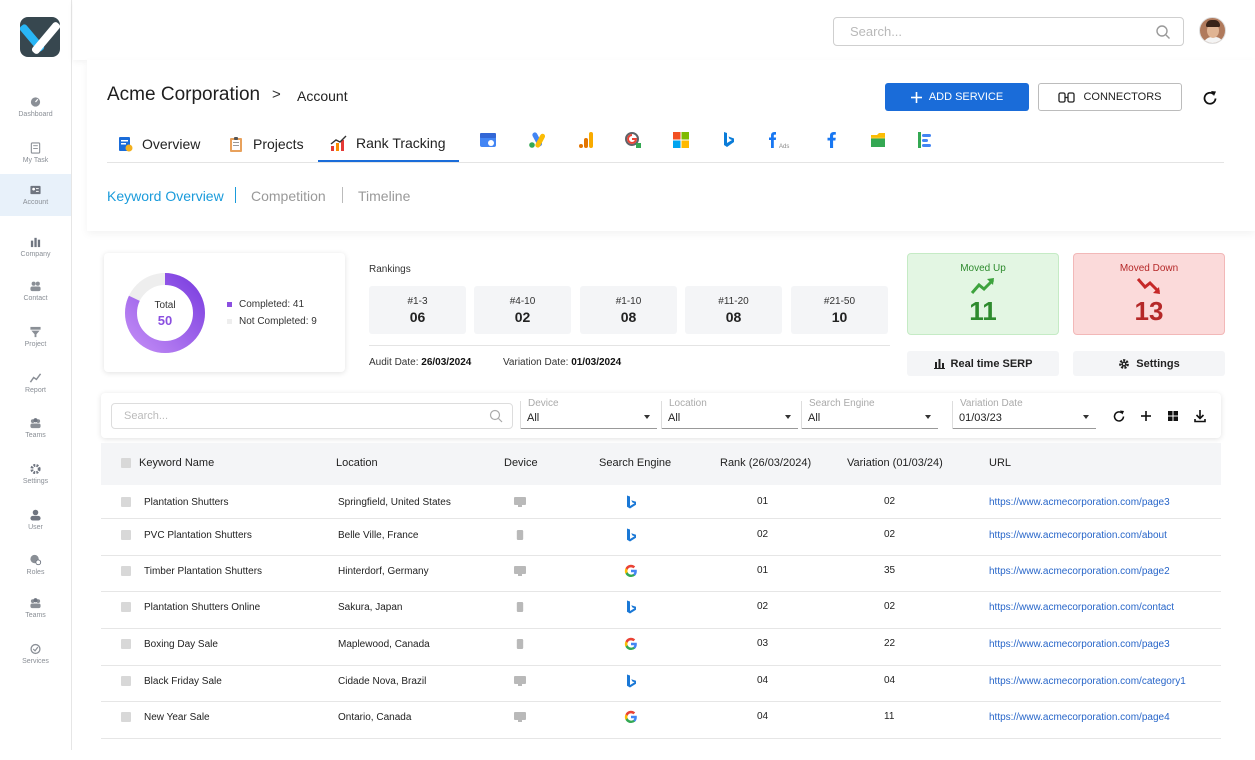 This screenshot has height=760, width=1255. What do you see at coordinates (183, 681) in the screenshot?
I see `keyword-cell: Black Friday Sale` at bounding box center [183, 681].